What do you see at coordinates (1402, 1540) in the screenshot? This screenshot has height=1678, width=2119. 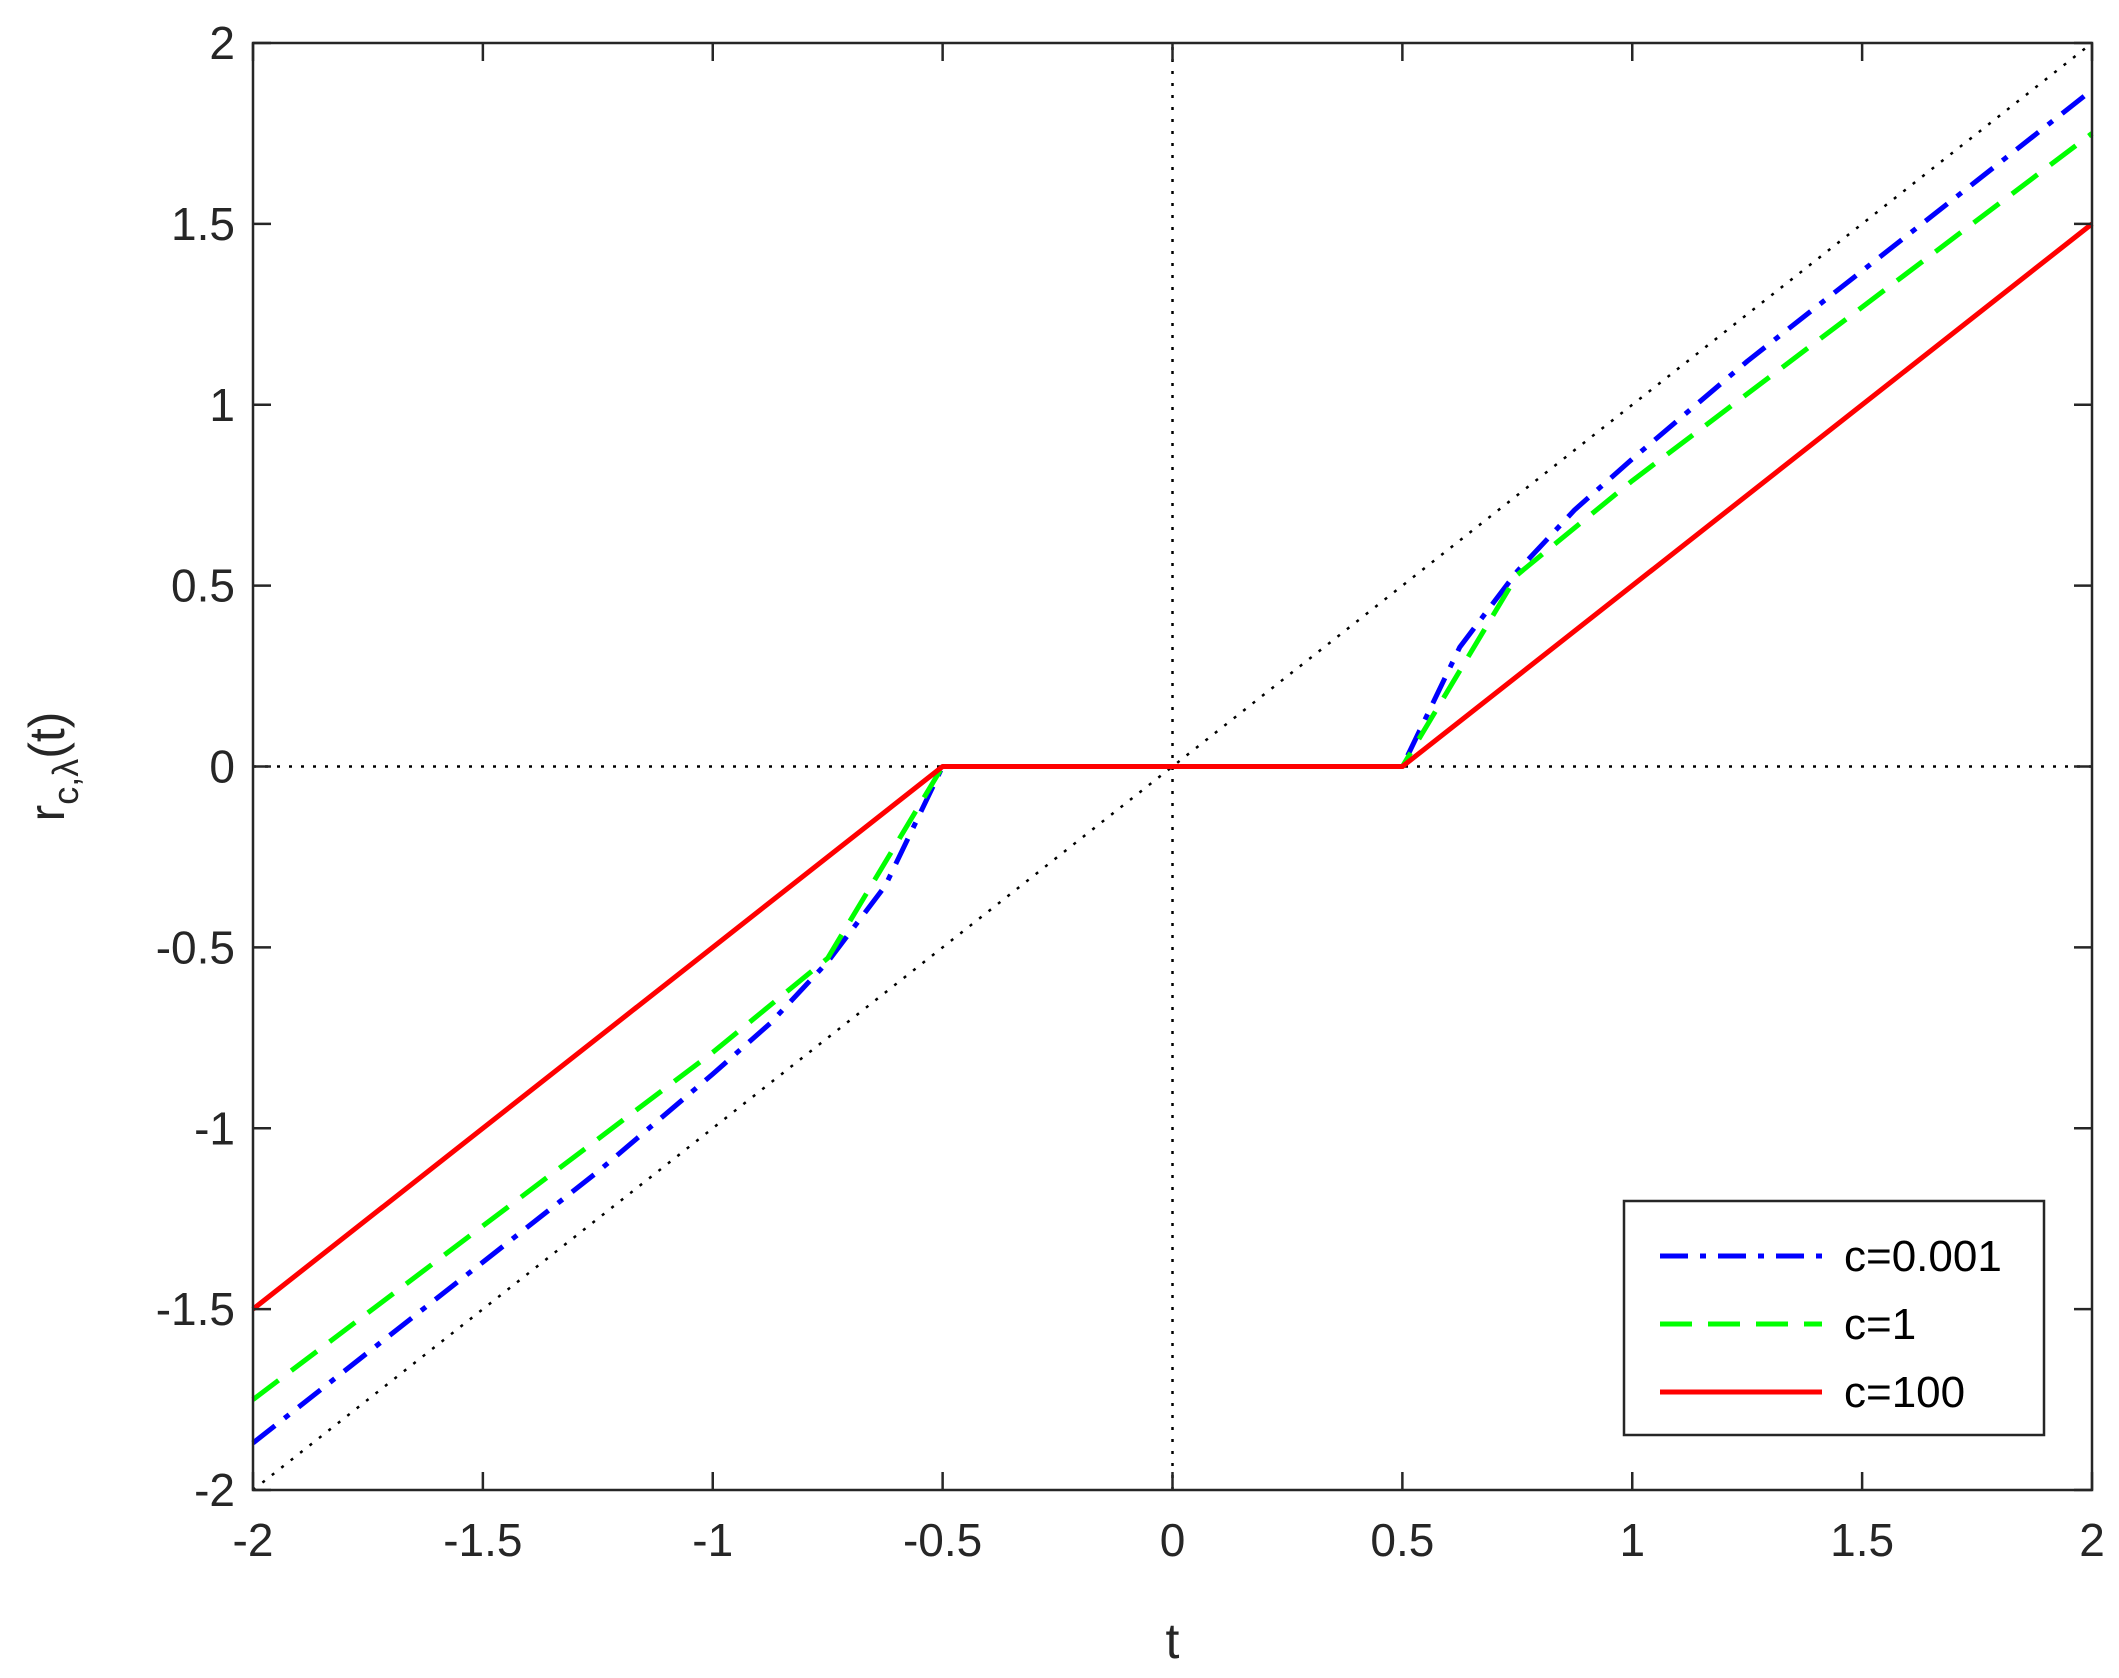 I see `x-tick-label: 0.5` at bounding box center [1402, 1540].